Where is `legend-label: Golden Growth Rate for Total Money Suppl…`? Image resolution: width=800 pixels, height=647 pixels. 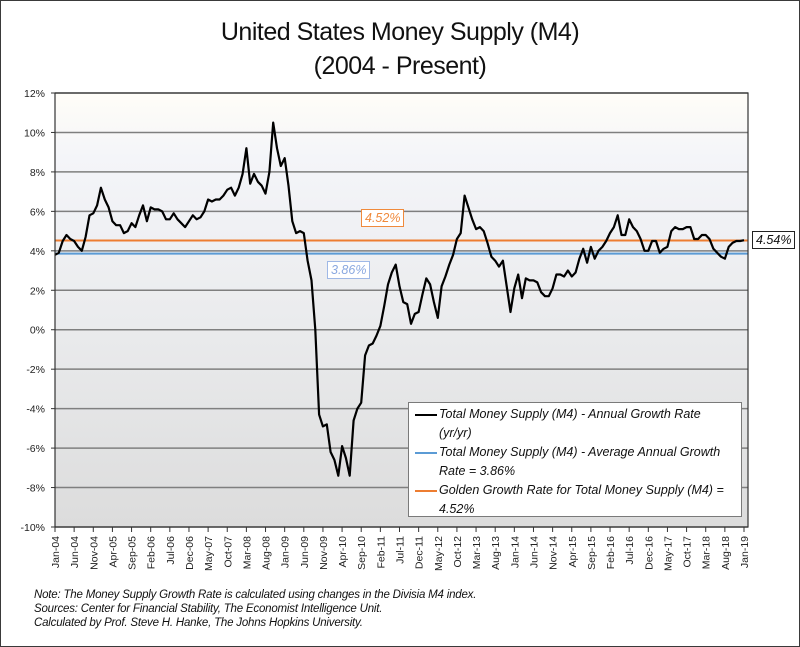
legend-label: Golden Growth Rate for Total Money Suppl… is located at coordinates (581, 490).